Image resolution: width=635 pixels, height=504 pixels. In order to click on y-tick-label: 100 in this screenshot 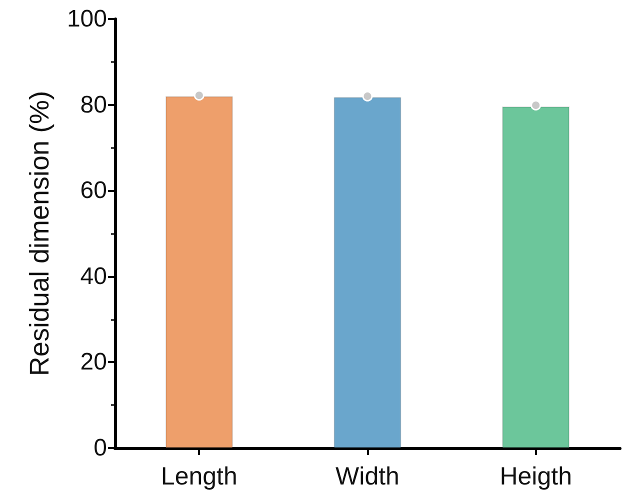, I will do `click(86, 19)`.